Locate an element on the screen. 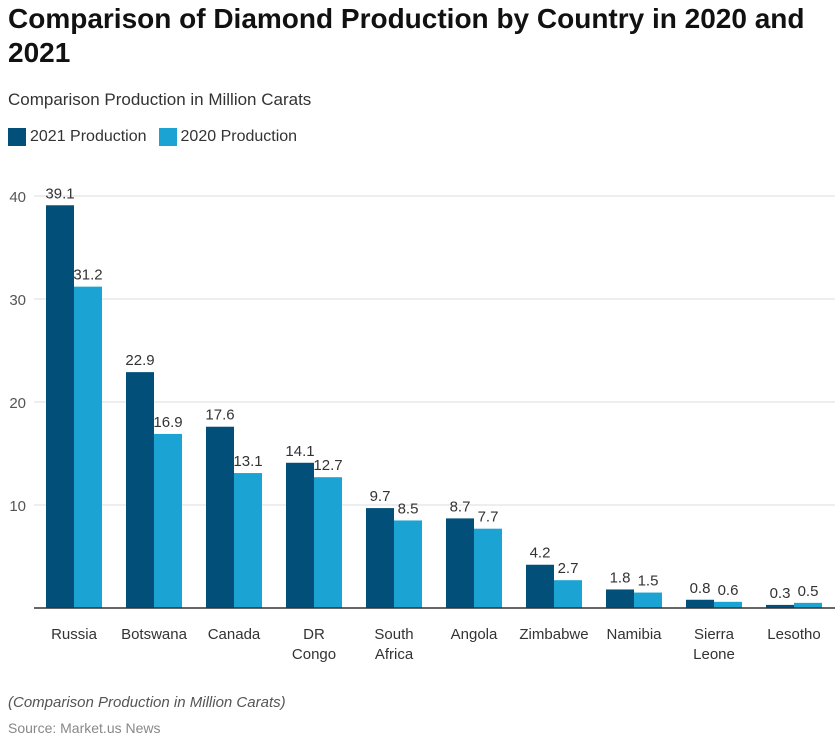  y-tick-label: 20 is located at coordinates (17, 403).